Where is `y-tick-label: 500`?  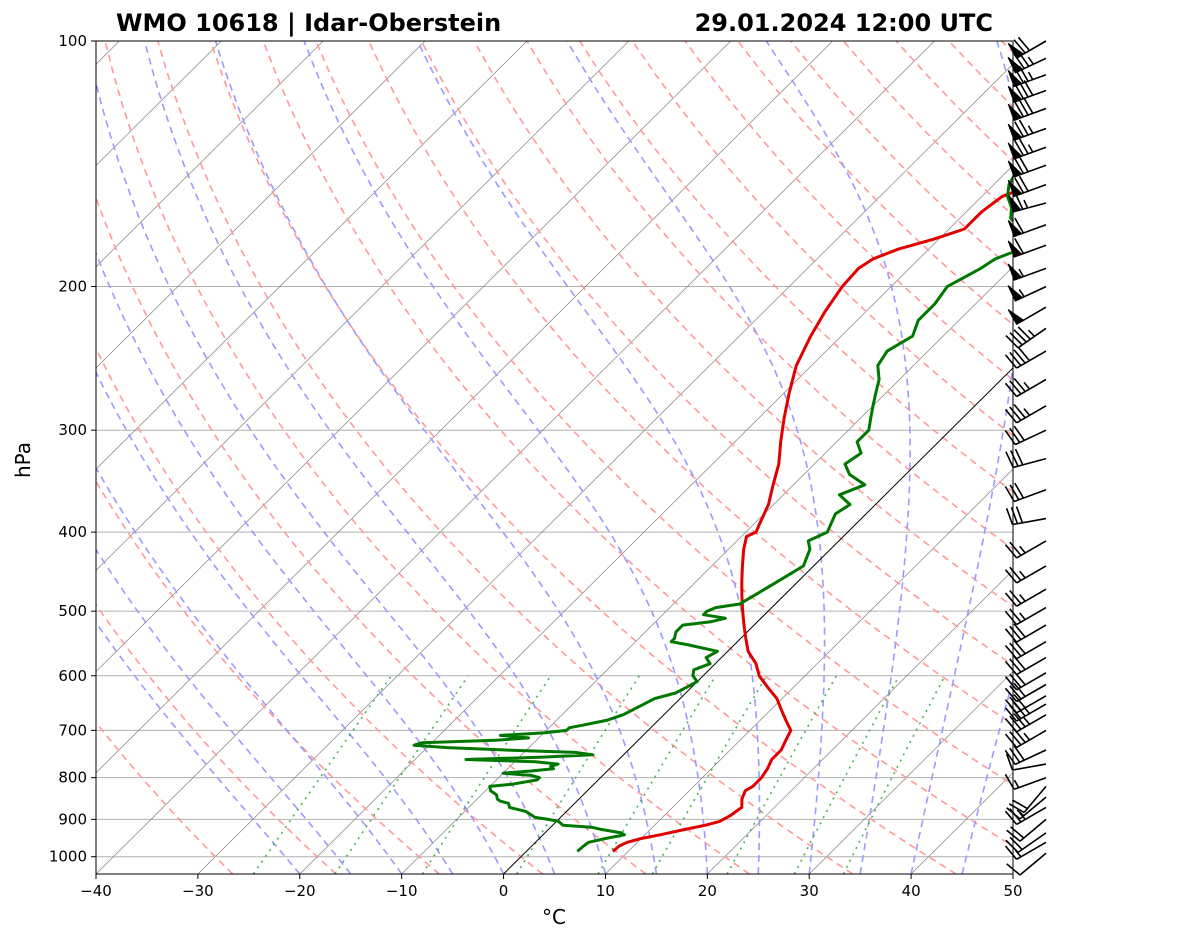
y-tick-label: 500 is located at coordinates (72, 611).